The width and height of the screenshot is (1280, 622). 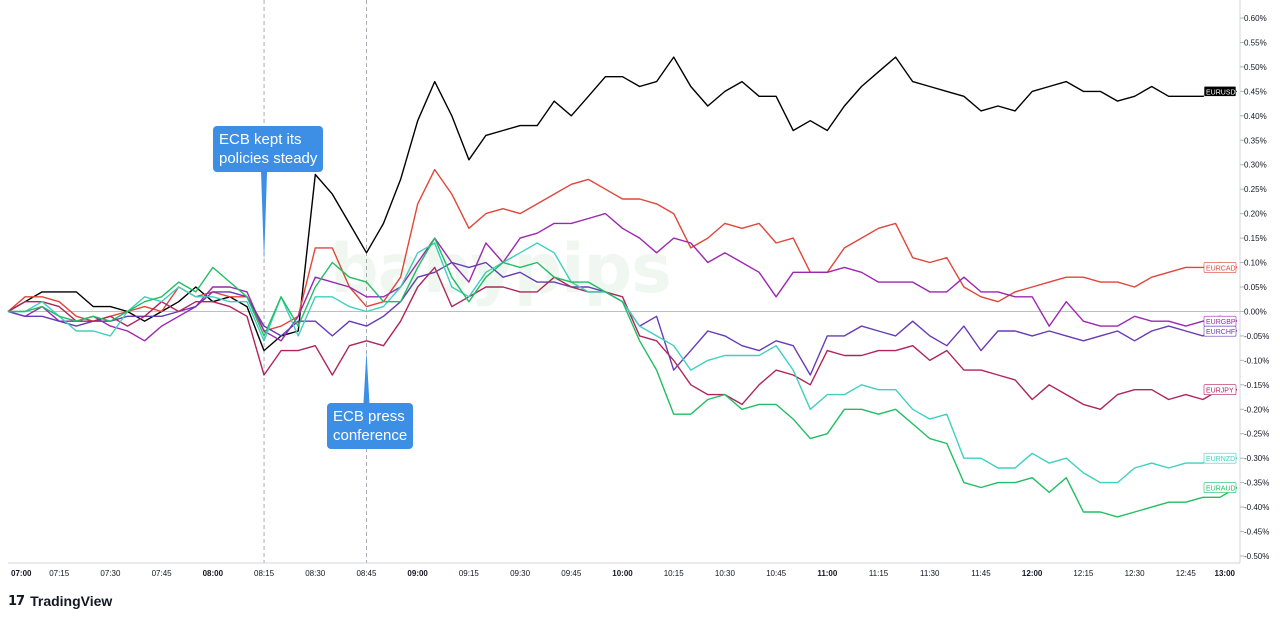 I want to click on series-label-eurjpy: EURJPY, so click(x=1220, y=390).